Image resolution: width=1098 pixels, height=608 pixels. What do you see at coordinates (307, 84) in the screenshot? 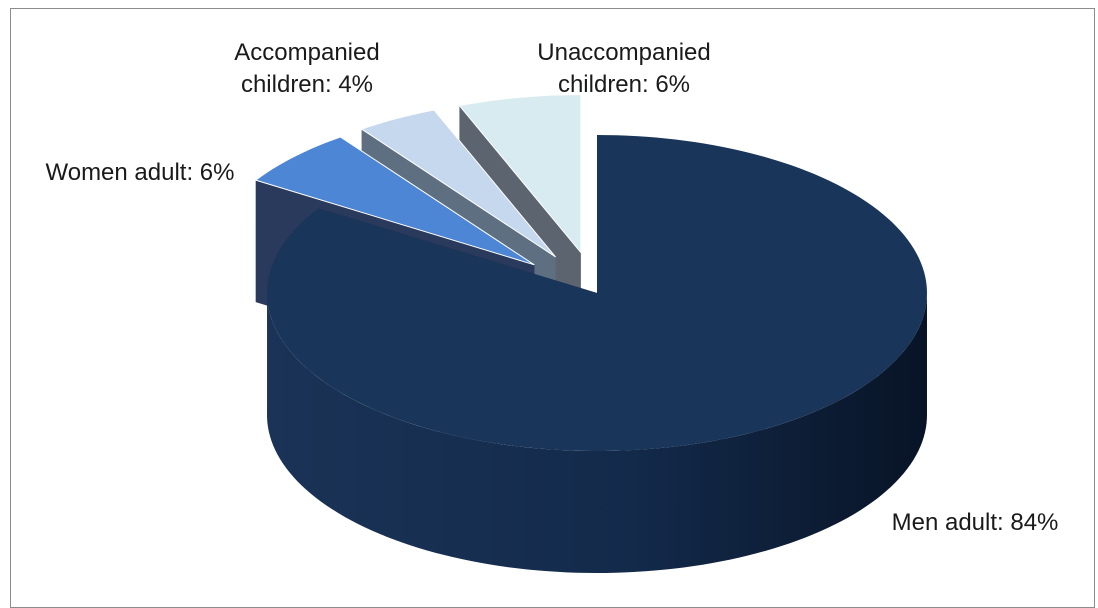
I see `data-label-line: children: 4%` at bounding box center [307, 84].